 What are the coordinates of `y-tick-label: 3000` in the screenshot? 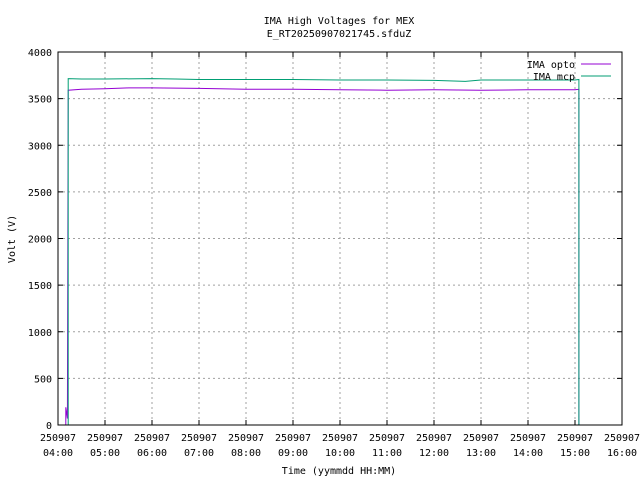 It's located at (40, 146).